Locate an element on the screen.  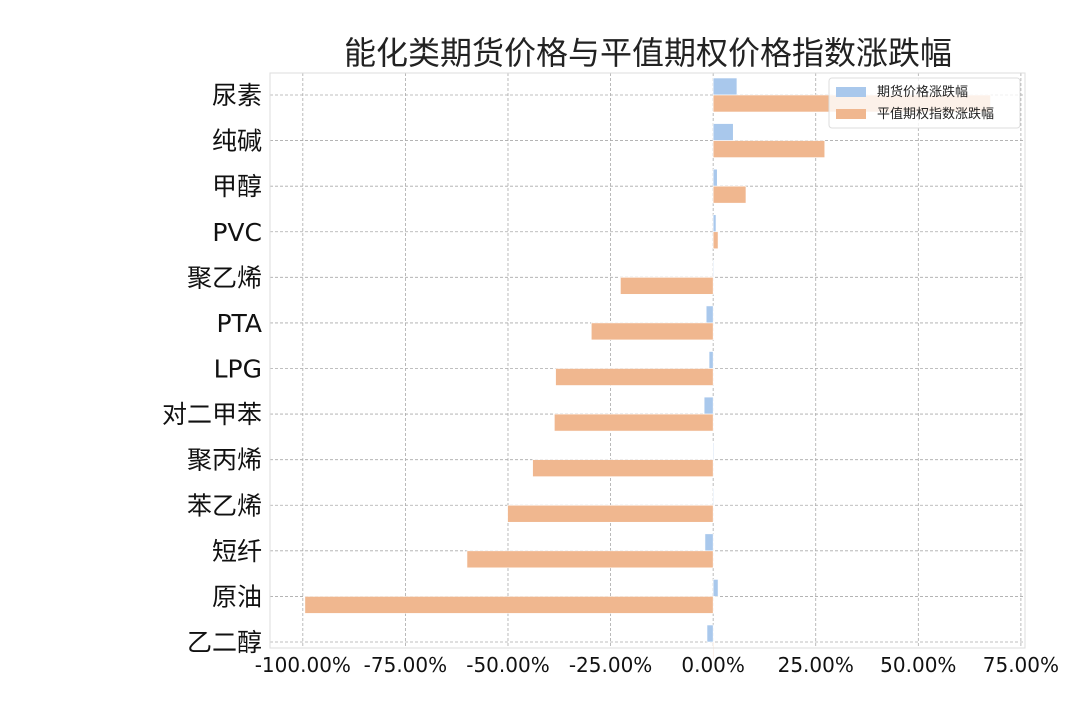
legend-label-futures: 期货价格涨跌幅 is located at coordinates (922, 92).